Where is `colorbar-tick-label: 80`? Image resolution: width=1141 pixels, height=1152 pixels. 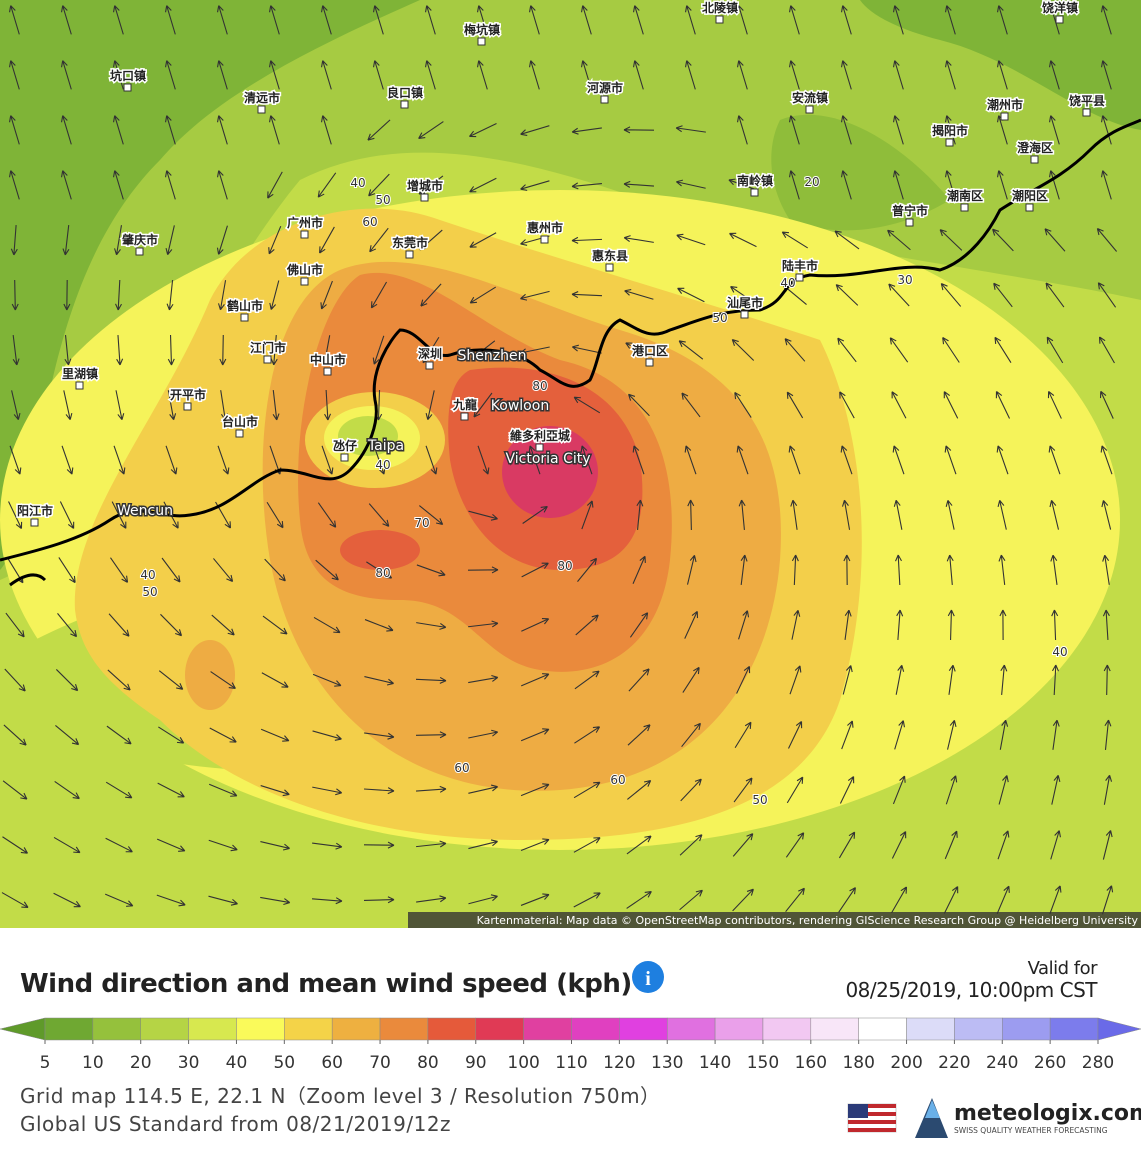 colorbar-tick-label: 80 is located at coordinates (428, 1063).